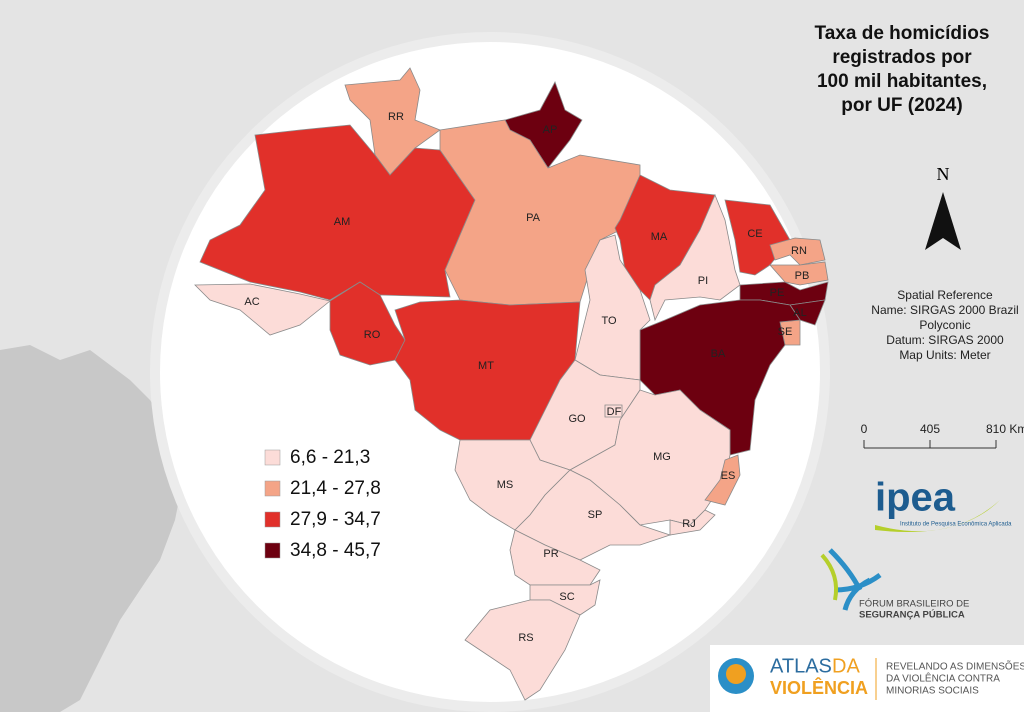 The image size is (1024, 712). What do you see at coordinates (915, 498) in the screenshot?
I see `ipea-text: ipea` at bounding box center [915, 498].